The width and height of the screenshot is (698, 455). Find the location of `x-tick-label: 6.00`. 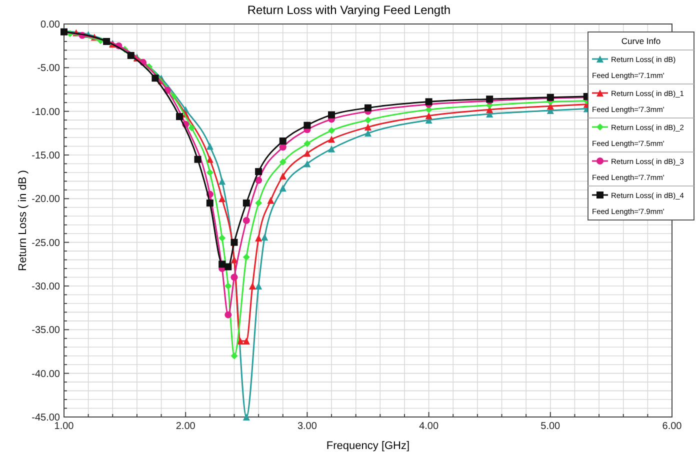

x-tick-label: 6.00 is located at coordinates (672, 426).